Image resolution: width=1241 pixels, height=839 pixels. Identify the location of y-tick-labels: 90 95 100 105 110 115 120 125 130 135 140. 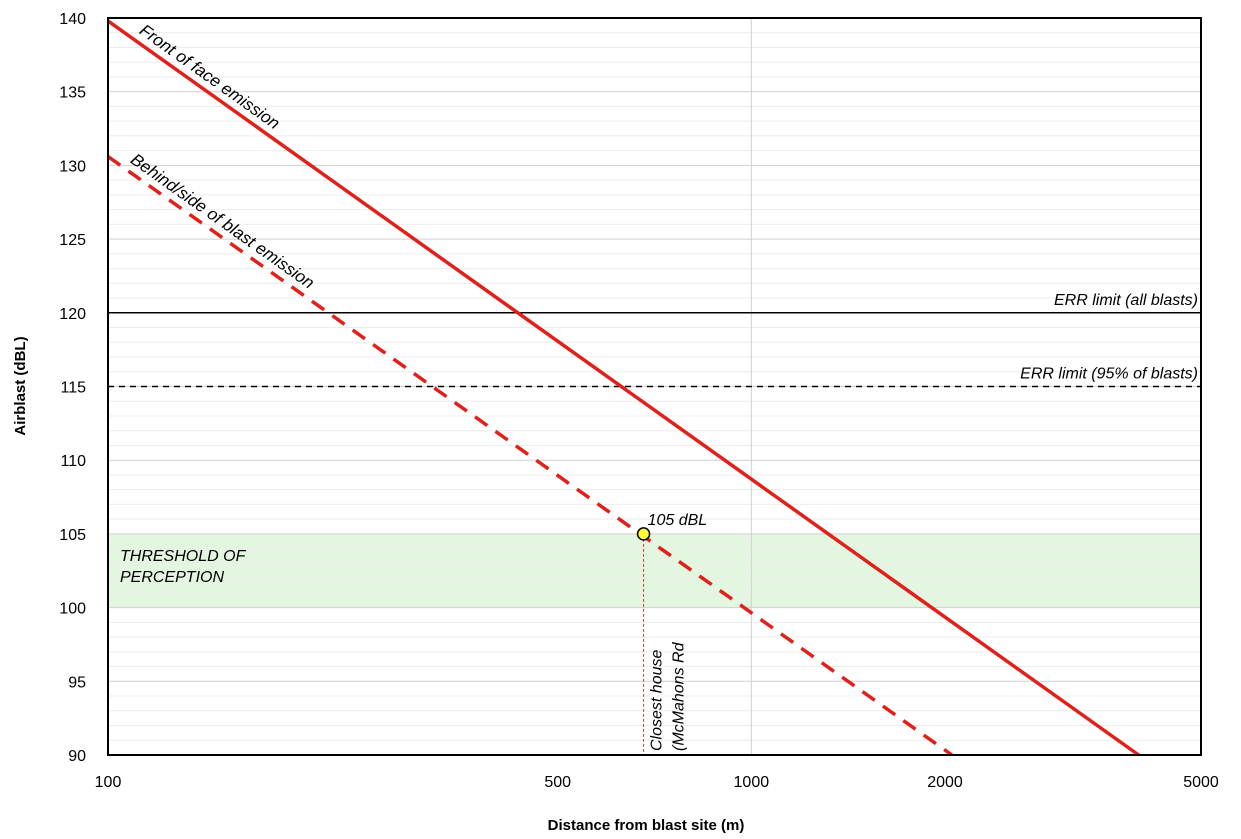
(72, 388).